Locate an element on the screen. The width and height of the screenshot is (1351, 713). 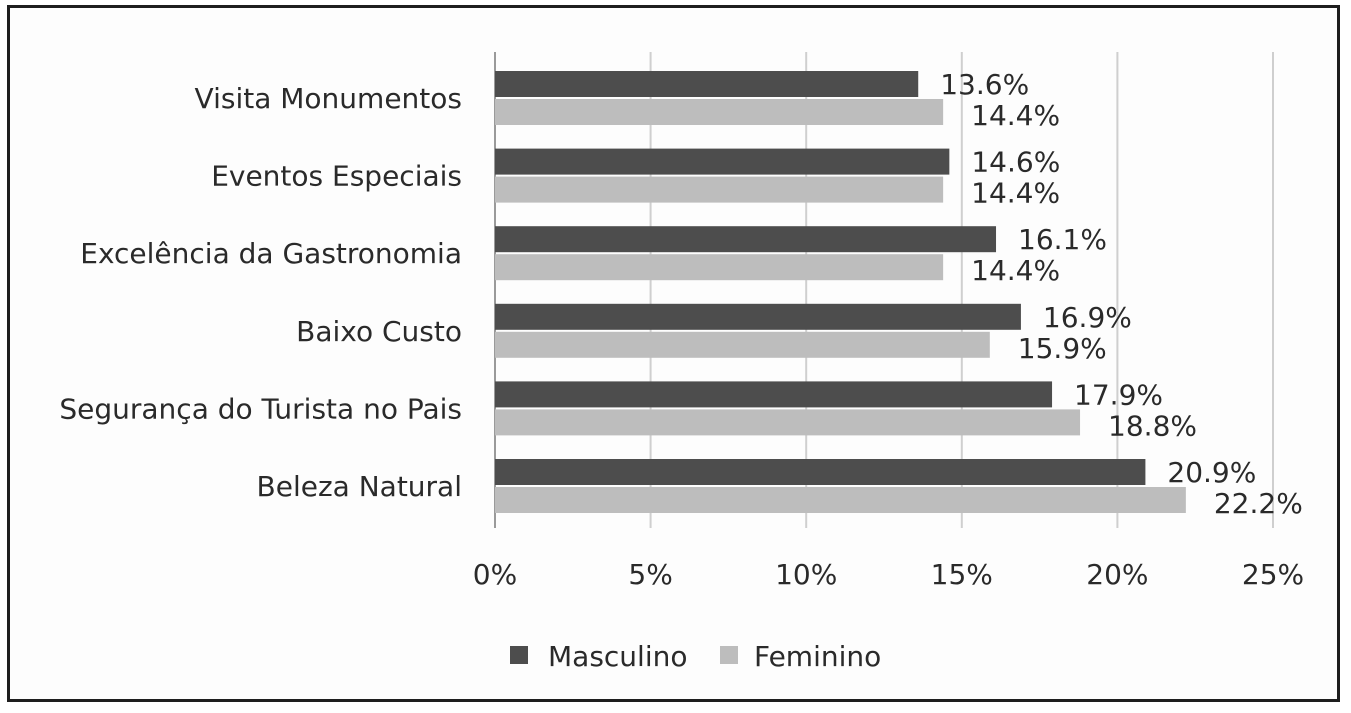
x-tick-label: 5% is located at coordinates (650, 574).